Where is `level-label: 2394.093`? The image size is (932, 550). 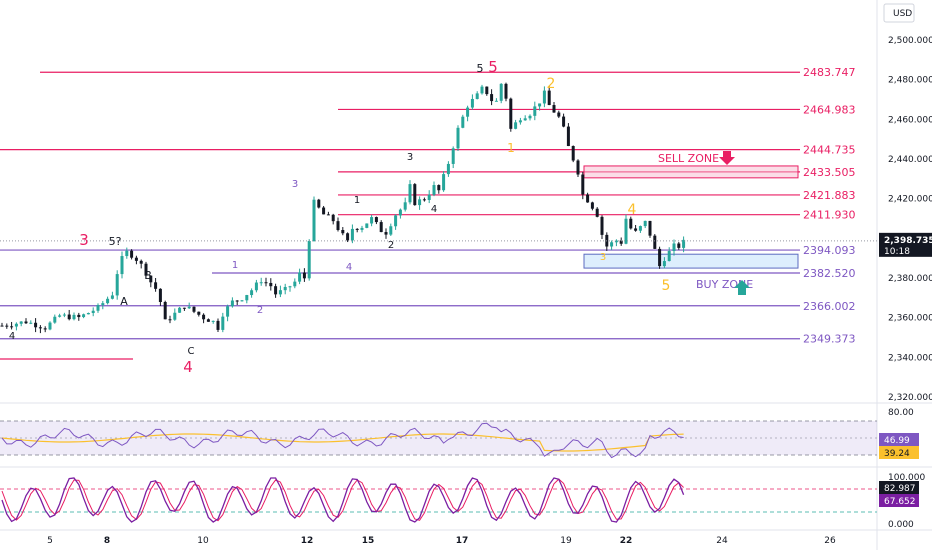 level-label: 2394.093 is located at coordinates (829, 250).